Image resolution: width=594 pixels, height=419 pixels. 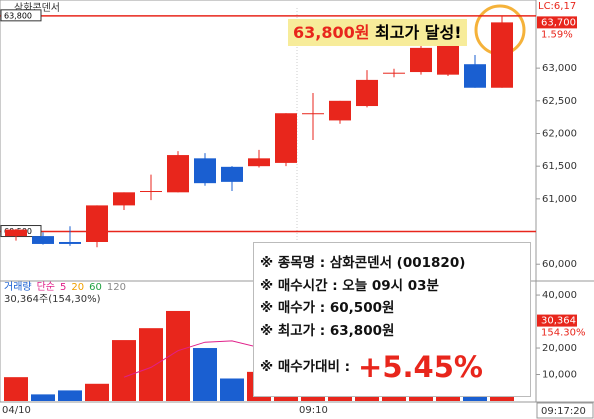 What do you see at coordinates (557, 34) in the screenshot?
I see `change-label: 1.59%` at bounding box center [557, 34].